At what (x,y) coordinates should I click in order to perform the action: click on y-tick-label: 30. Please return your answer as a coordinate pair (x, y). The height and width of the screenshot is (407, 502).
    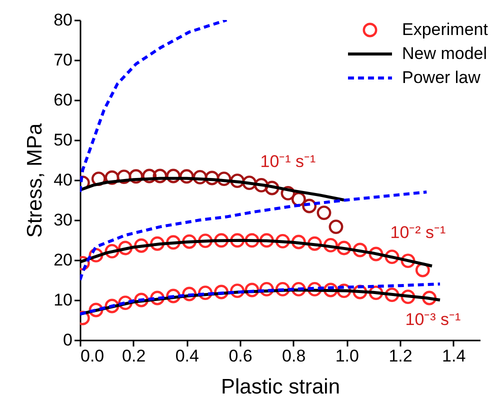
    Looking at the image, I should click on (63, 220).